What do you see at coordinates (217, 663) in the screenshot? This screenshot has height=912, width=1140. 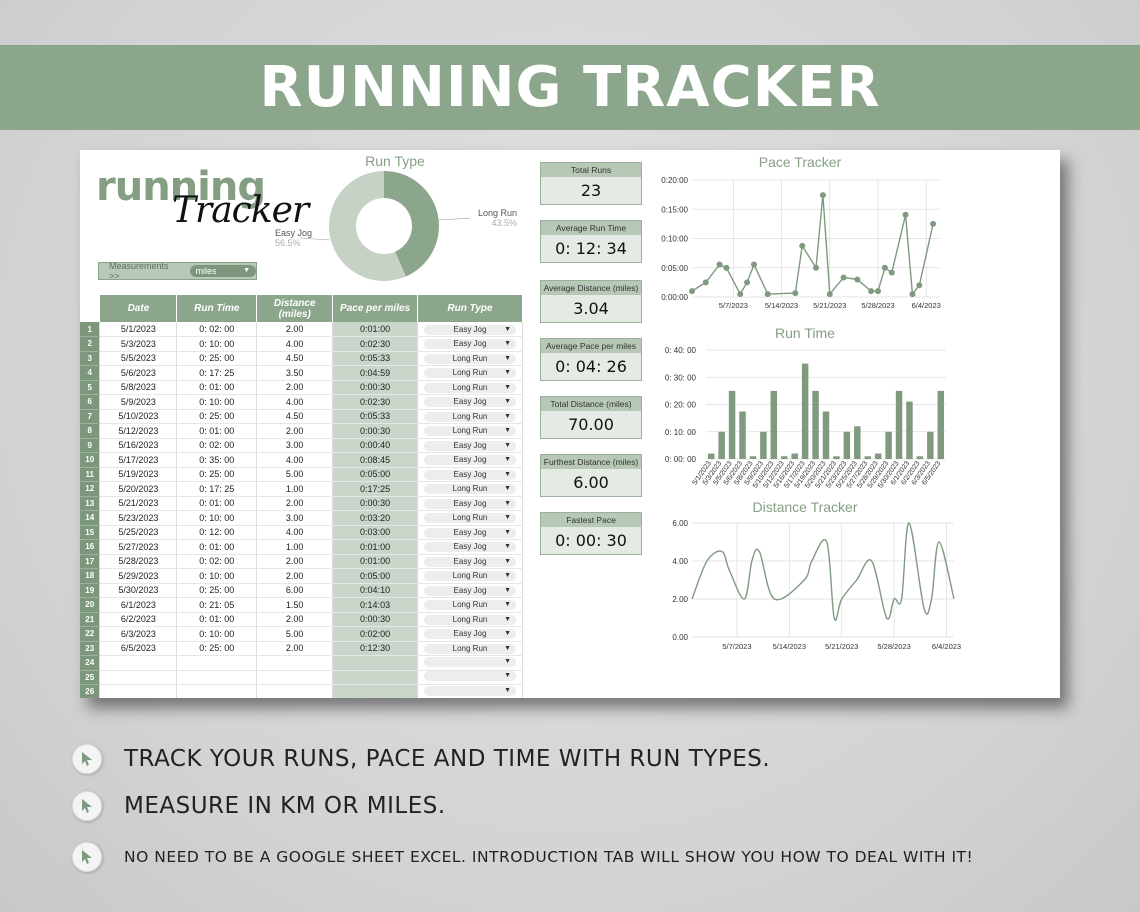 I see `run-time-cell` at bounding box center [217, 663].